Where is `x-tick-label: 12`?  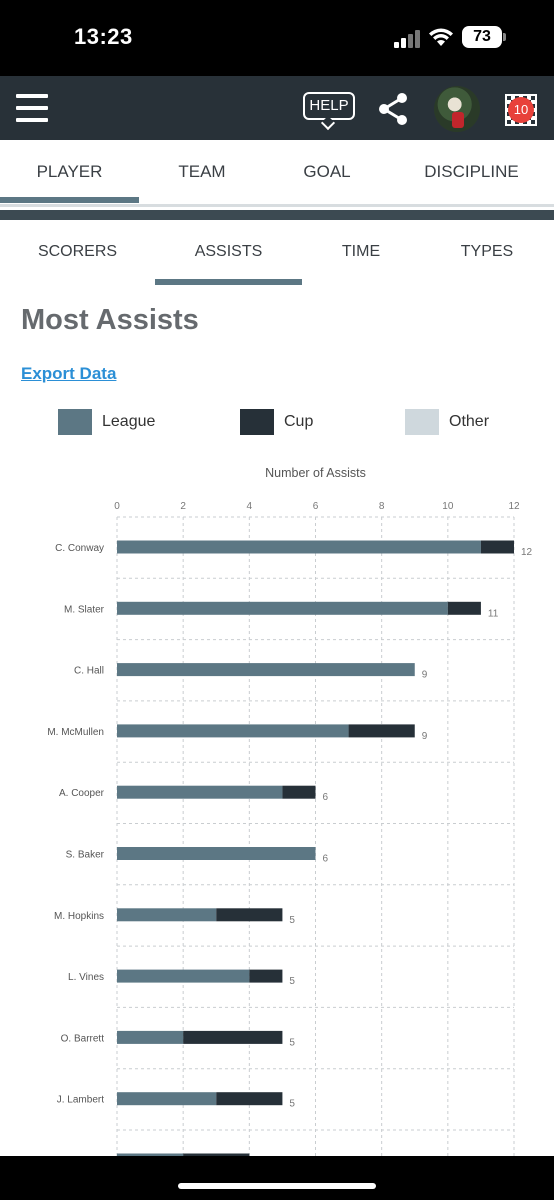 x-tick-label: 12 is located at coordinates (514, 506).